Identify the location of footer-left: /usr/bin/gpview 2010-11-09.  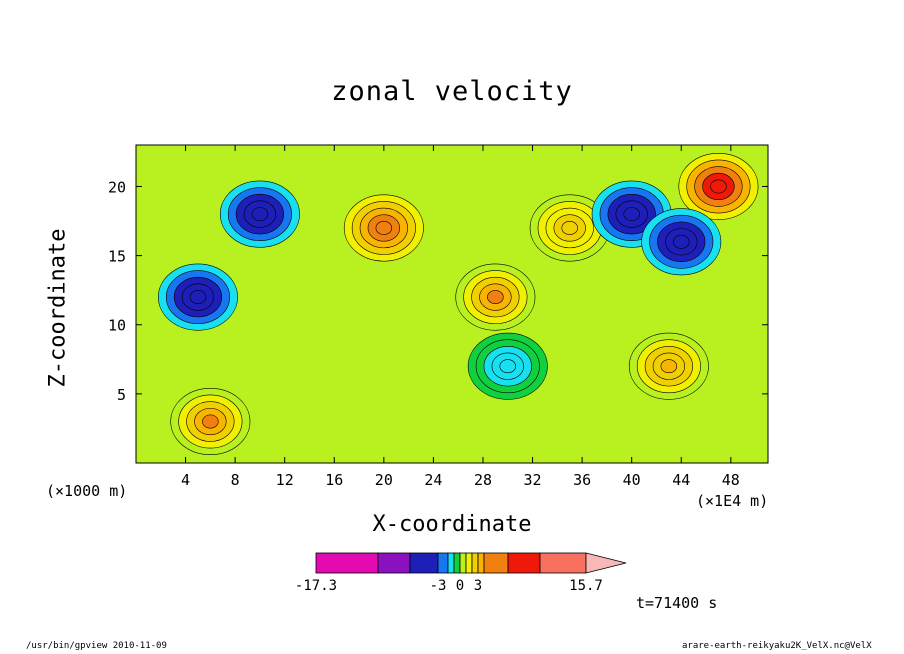
(96, 646).